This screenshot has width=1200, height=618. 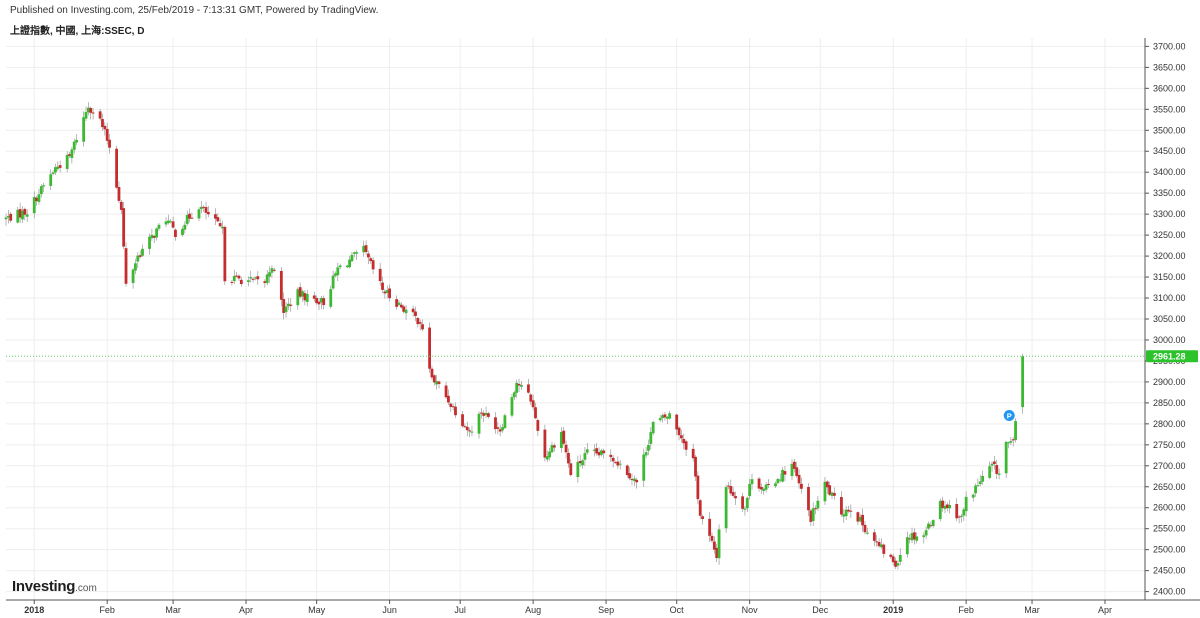 I want to click on y-tick-label: 3350.00, so click(x=1169, y=193).